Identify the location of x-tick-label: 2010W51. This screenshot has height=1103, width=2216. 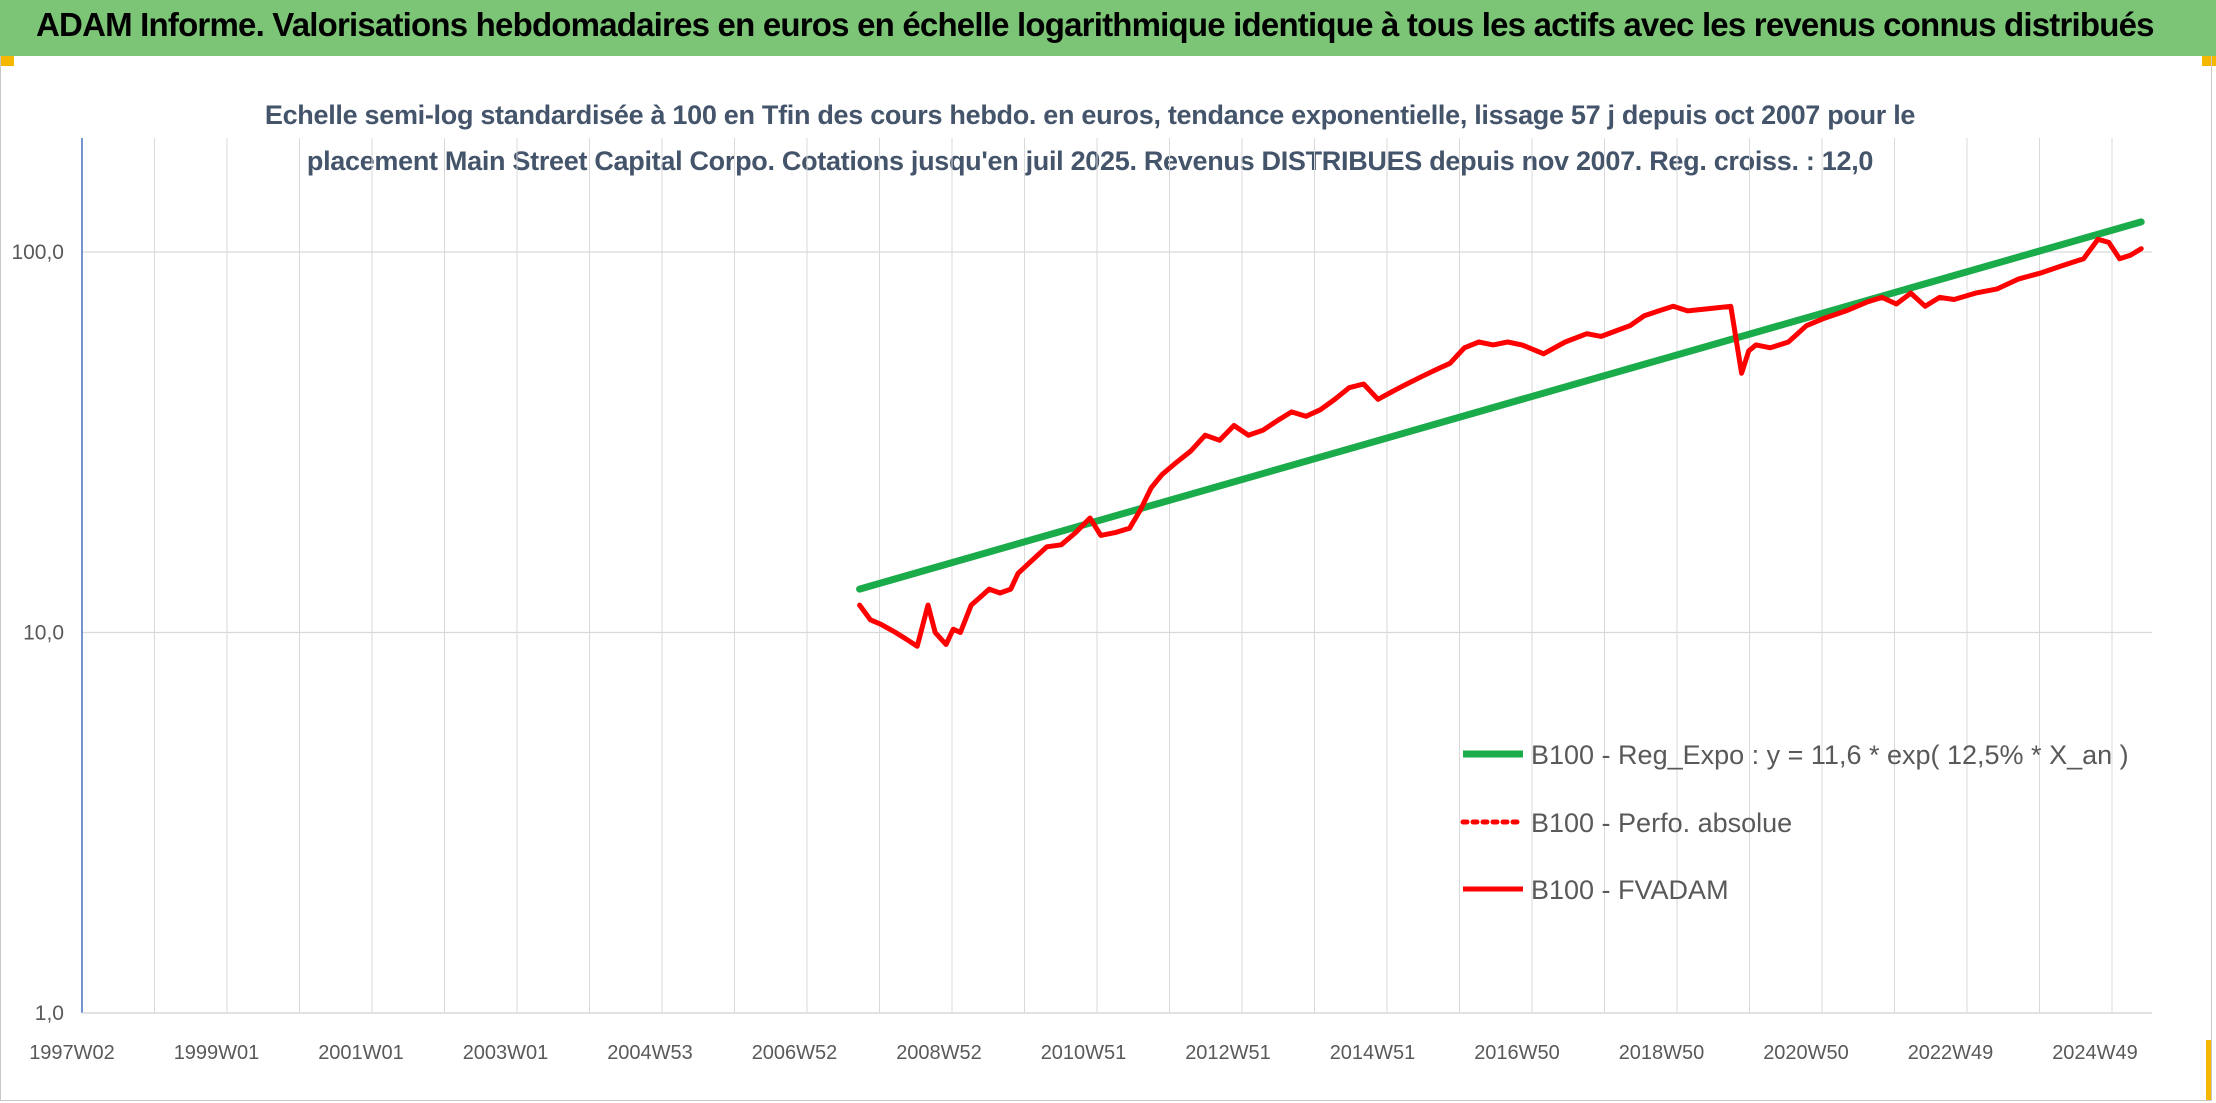
(1084, 1053).